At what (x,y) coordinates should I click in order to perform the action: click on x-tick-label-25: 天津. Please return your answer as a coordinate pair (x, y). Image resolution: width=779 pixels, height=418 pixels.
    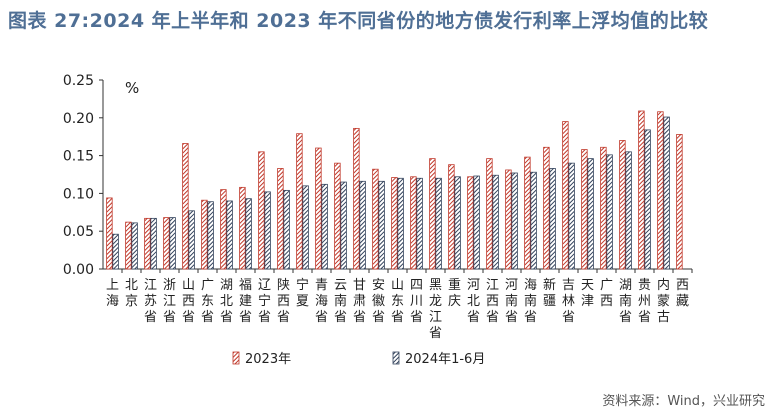
    Looking at the image, I should click on (587, 293).